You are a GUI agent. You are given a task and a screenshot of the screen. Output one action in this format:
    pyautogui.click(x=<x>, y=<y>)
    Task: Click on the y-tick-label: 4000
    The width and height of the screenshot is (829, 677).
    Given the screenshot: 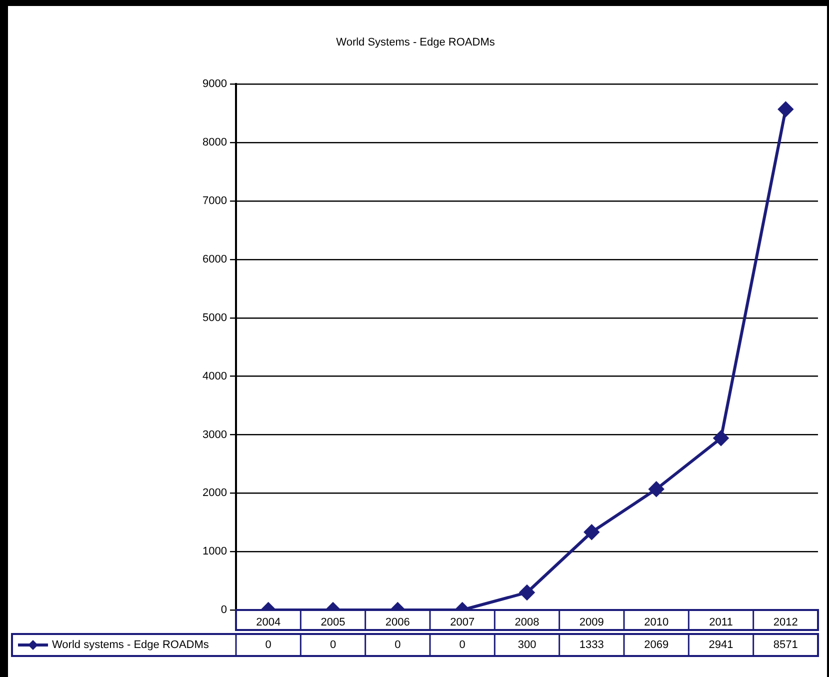 What is the action you would take?
    pyautogui.click(x=214, y=376)
    